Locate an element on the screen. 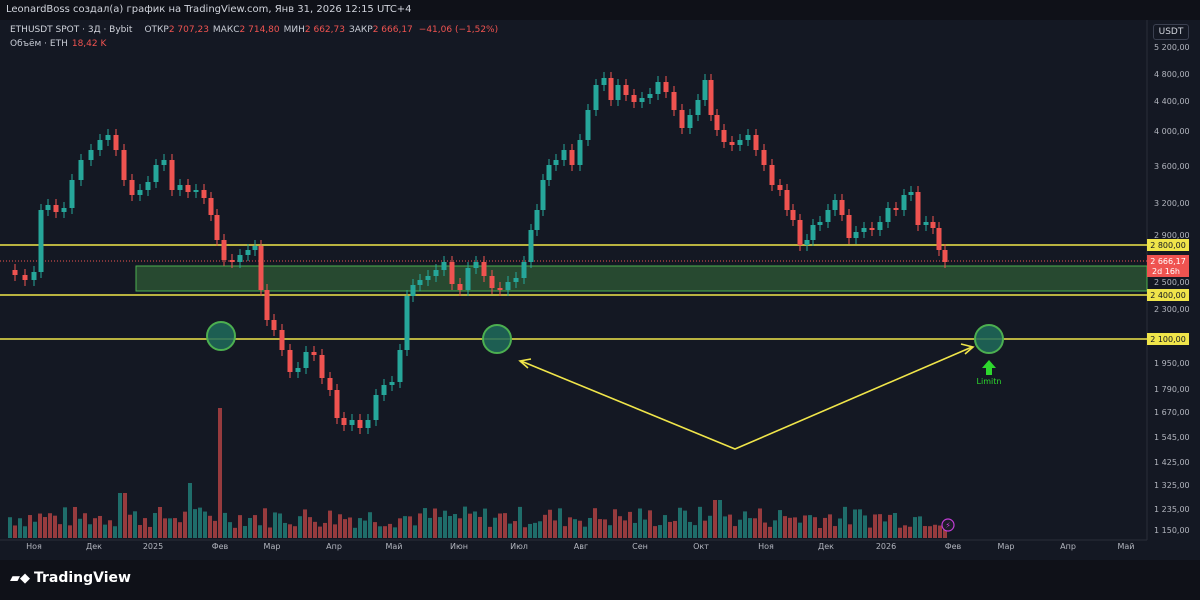 The height and width of the screenshot is (600, 1200). price-tick: 2 900,00 is located at coordinates (1172, 235).